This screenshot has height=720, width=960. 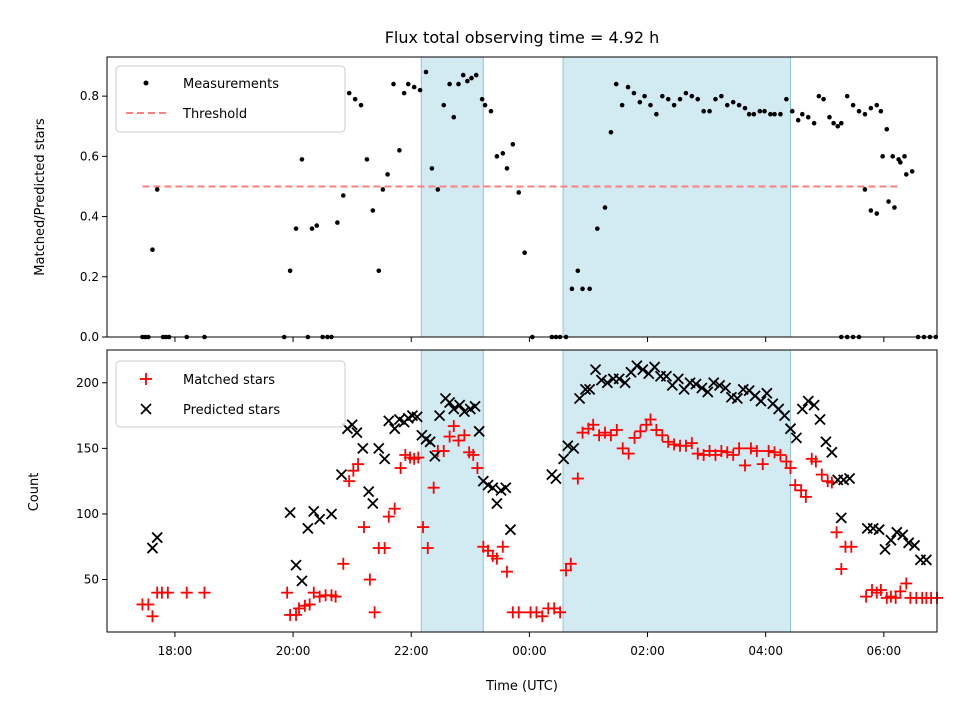 What do you see at coordinates (87, 514) in the screenshot?
I see `y-tick-label: 100` at bounding box center [87, 514].